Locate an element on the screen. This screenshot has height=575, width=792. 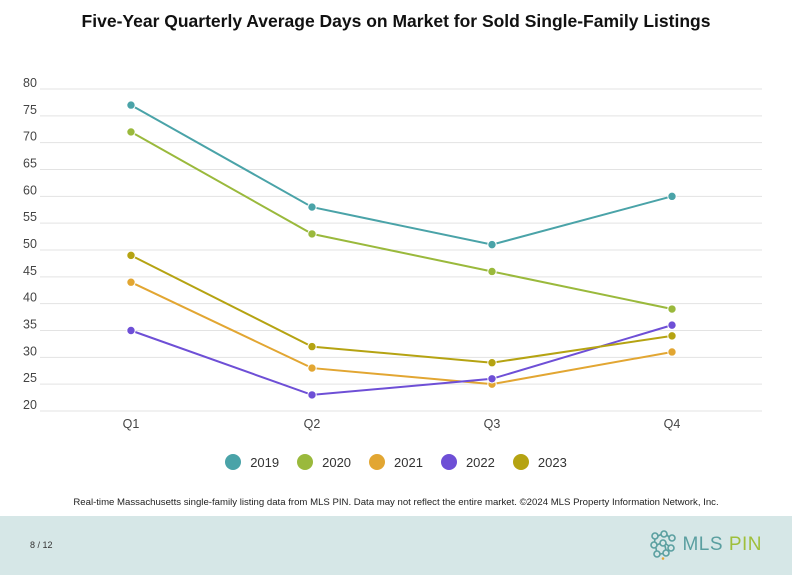
y-tick-label: 65 is located at coordinates (30, 164).